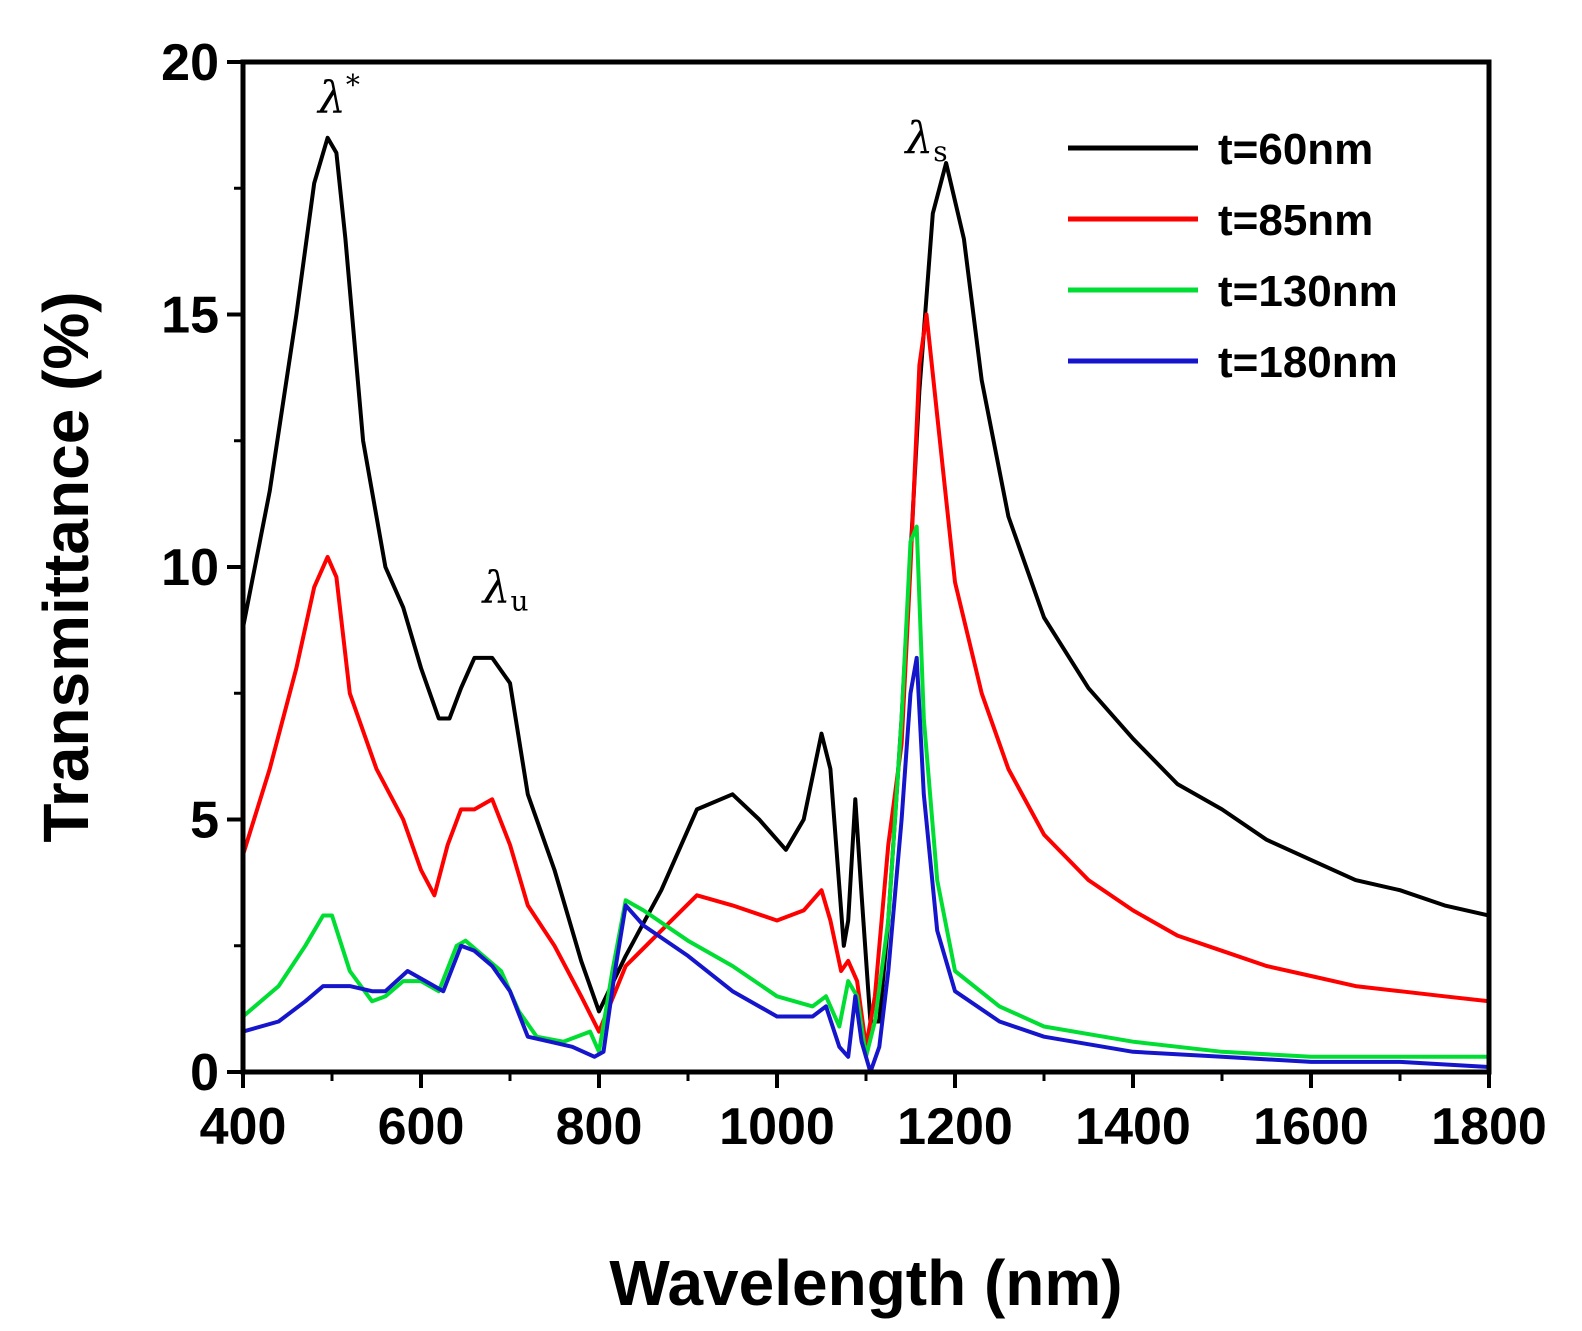  What do you see at coordinates (204, 1073) in the screenshot?
I see `y-tick-label: 0` at bounding box center [204, 1073].